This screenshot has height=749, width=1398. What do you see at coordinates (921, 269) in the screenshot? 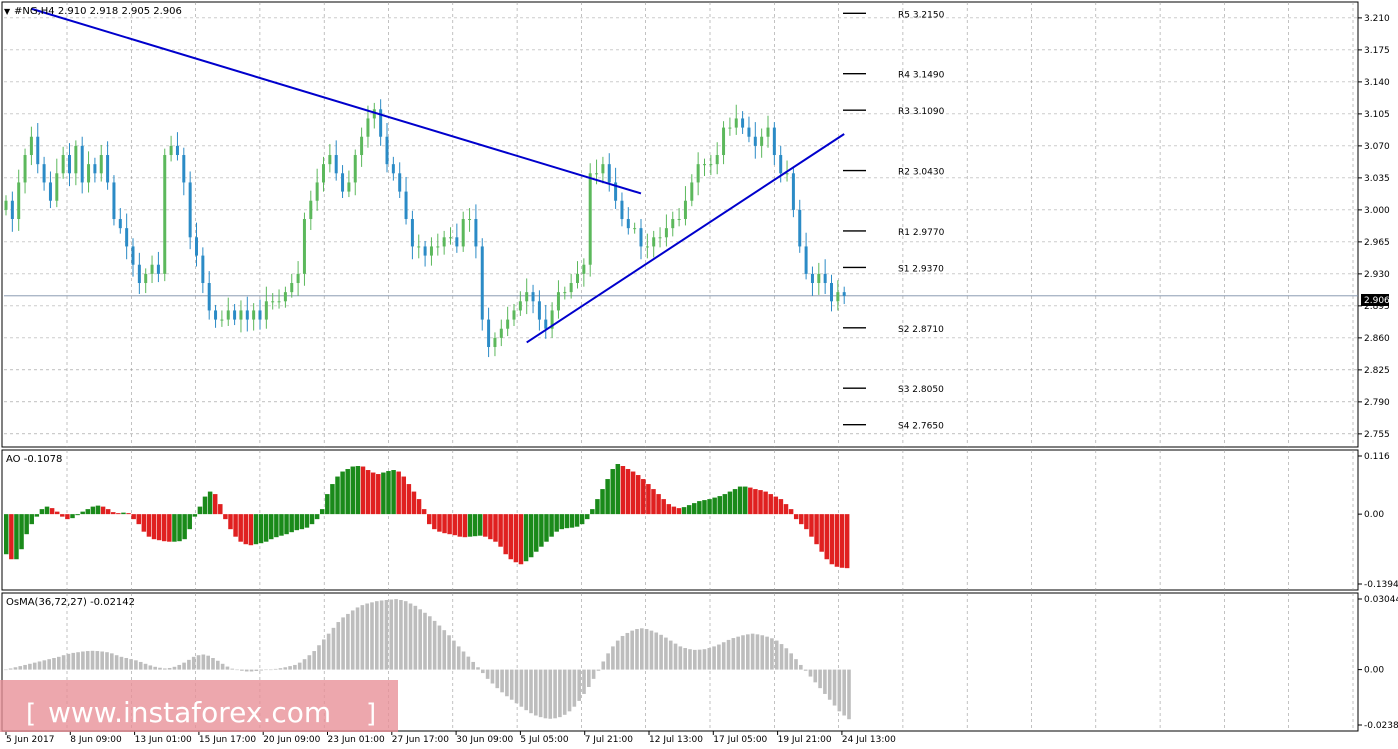
I see `pivot-level-label: S1 2.9370` at bounding box center [921, 269].